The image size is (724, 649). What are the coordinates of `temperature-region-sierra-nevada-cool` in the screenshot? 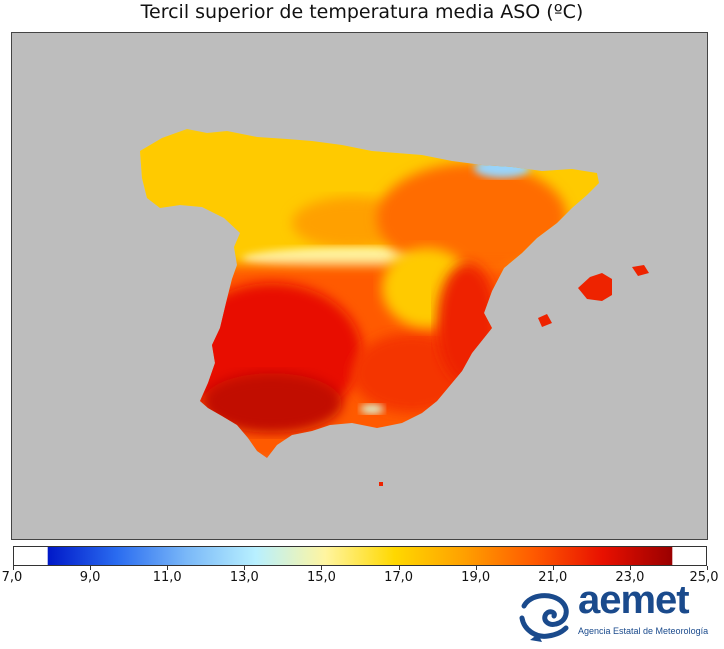 It's located at (372, 409).